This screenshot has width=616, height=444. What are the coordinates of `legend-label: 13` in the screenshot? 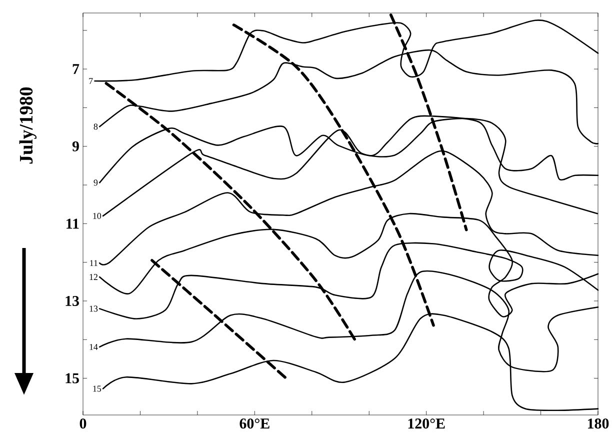 It's located at (94, 309).